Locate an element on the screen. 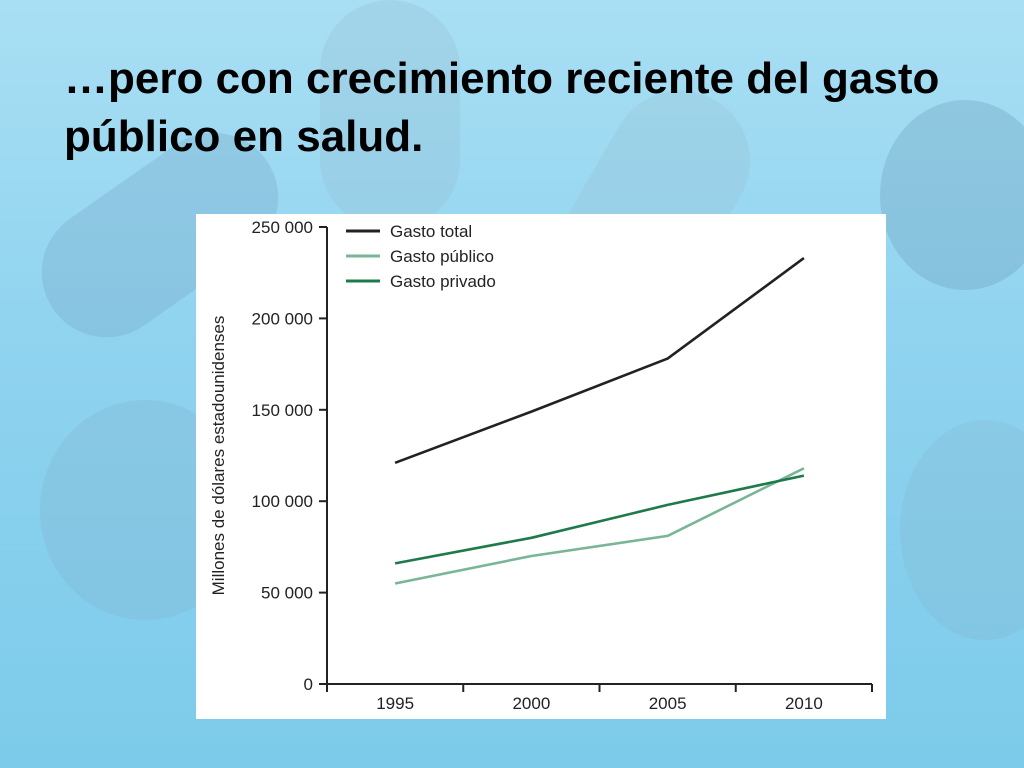 This screenshot has width=1024, height=768. series-line-gasto-total is located at coordinates (599, 361).